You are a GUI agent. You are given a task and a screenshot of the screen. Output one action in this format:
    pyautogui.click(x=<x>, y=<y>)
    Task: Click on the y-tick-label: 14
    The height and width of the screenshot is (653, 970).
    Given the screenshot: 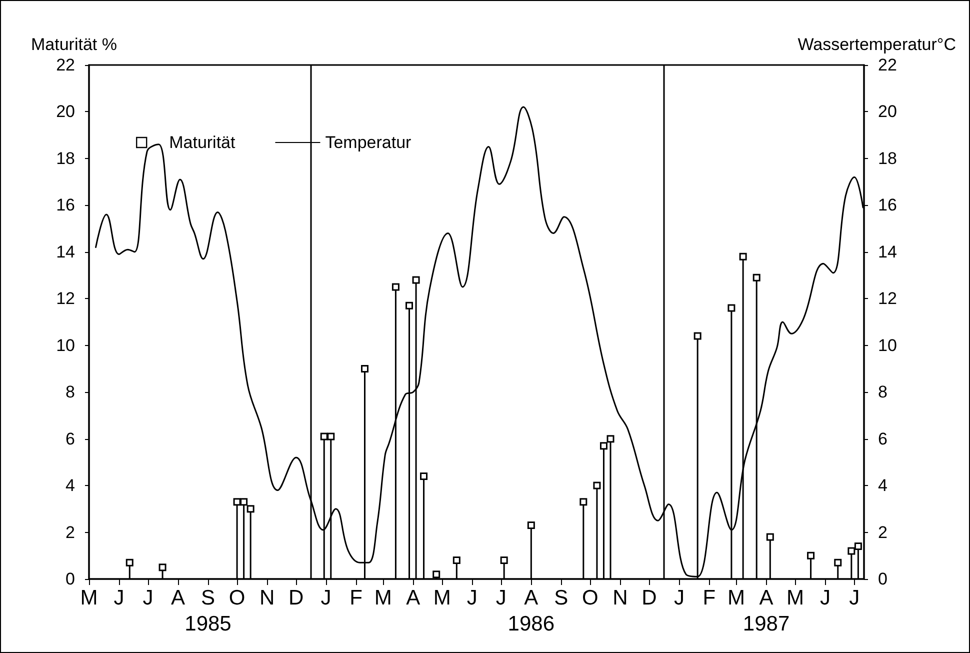 What is the action you would take?
    pyautogui.click(x=65, y=252)
    